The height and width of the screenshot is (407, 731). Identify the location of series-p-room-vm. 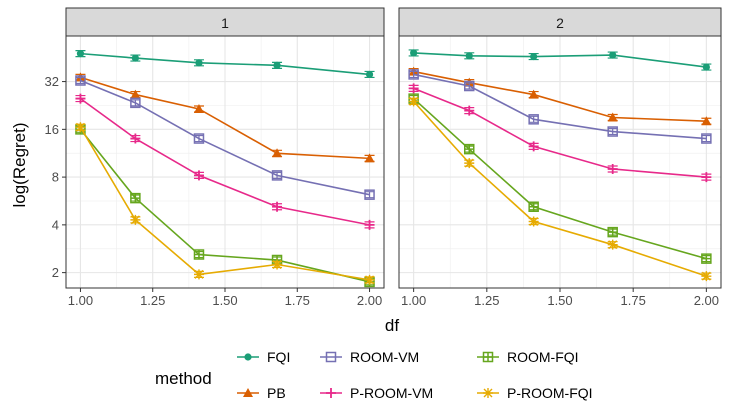
(225, 161).